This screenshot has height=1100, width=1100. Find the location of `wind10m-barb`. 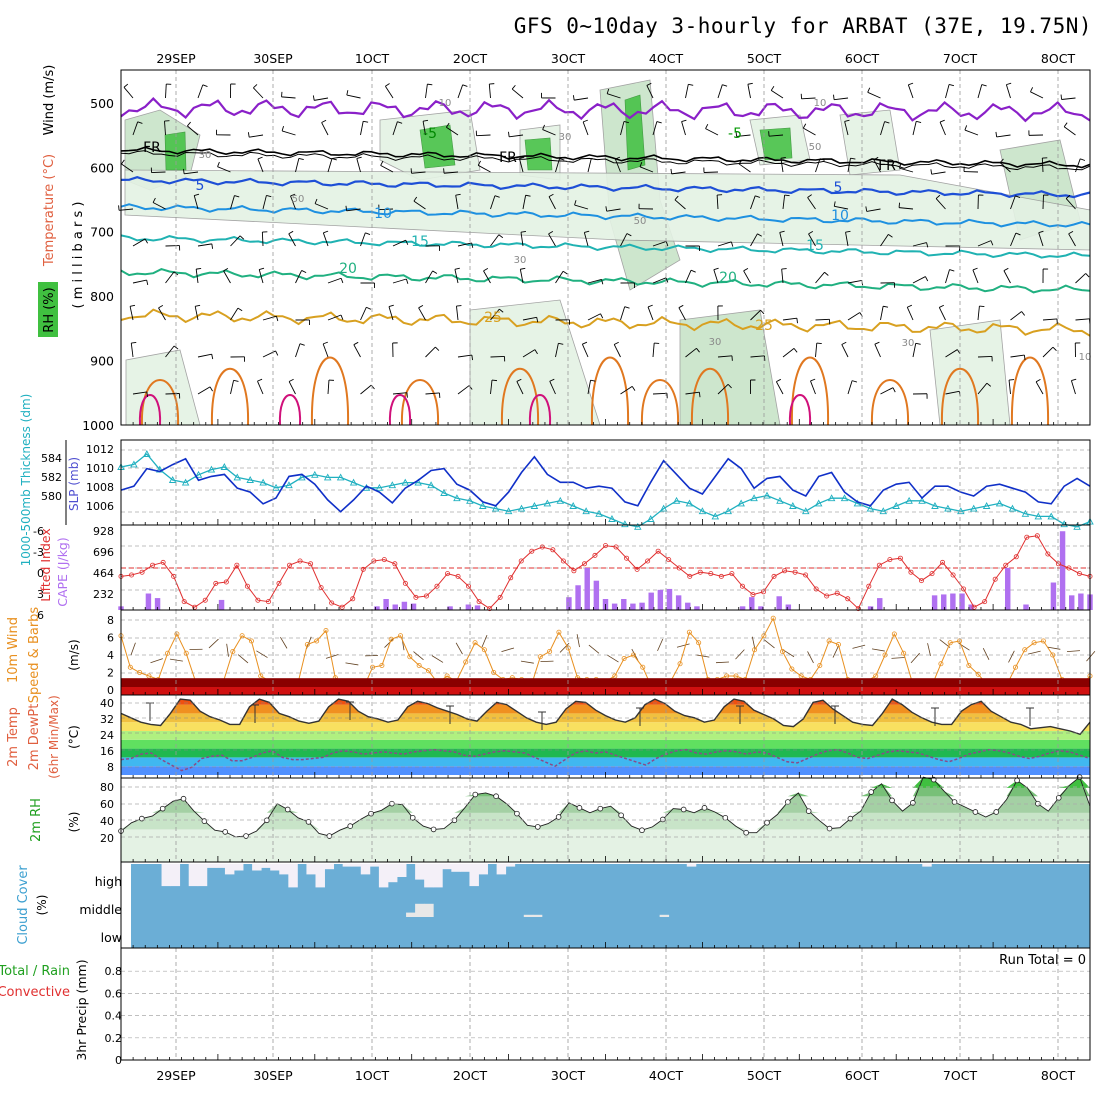

wind10m-barb is located at coordinates (722, 662).